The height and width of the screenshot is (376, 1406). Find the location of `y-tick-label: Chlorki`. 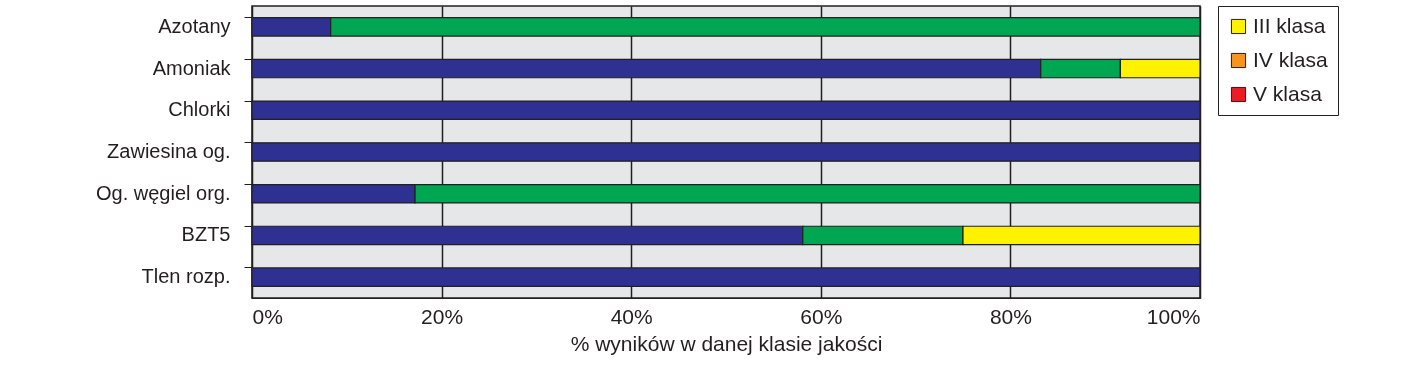

y-tick-label: Chlorki is located at coordinates (199, 109).